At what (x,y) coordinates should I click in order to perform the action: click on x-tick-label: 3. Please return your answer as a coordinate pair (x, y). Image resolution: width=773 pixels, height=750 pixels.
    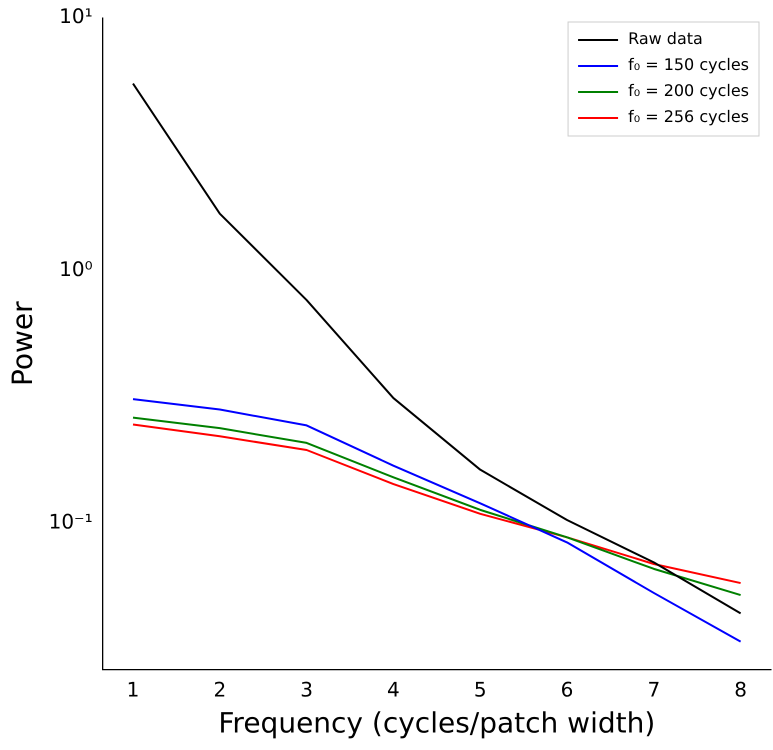
    Looking at the image, I should click on (306, 690).